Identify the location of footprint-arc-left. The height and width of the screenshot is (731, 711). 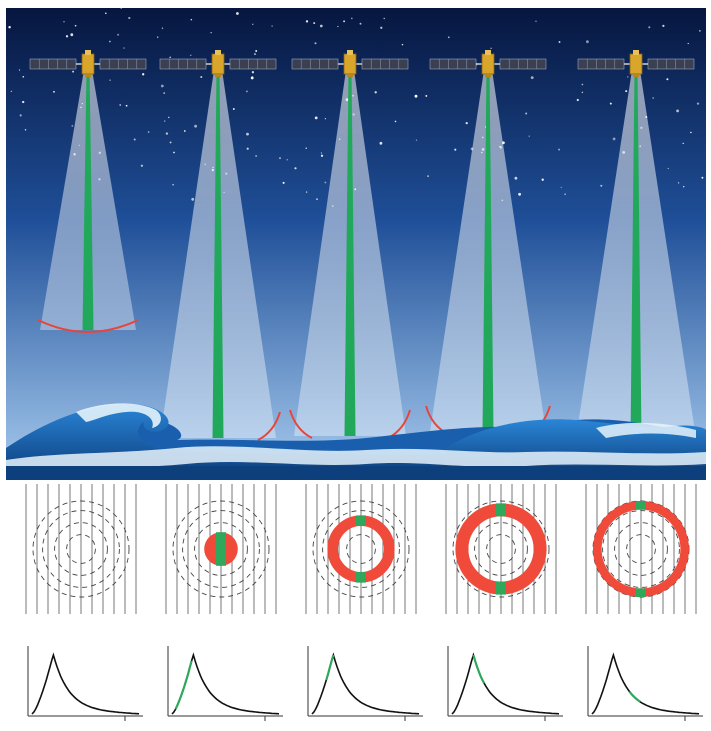
(301, 424).